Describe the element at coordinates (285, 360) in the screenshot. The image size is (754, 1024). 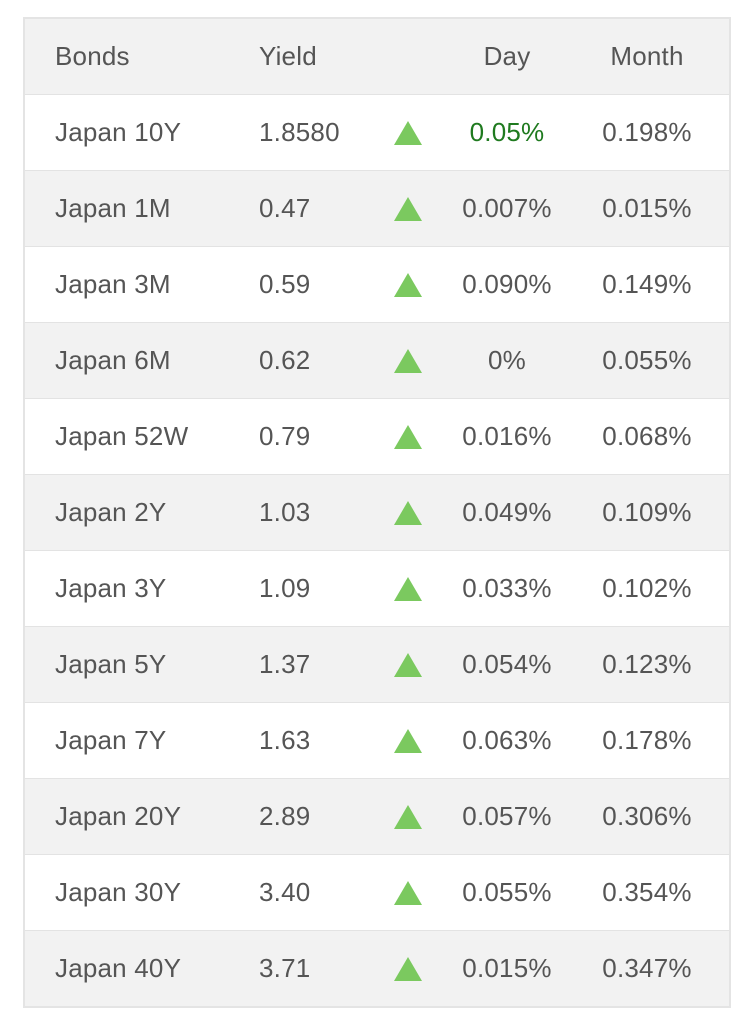
I see `bond-yield: 0.62` at that location.